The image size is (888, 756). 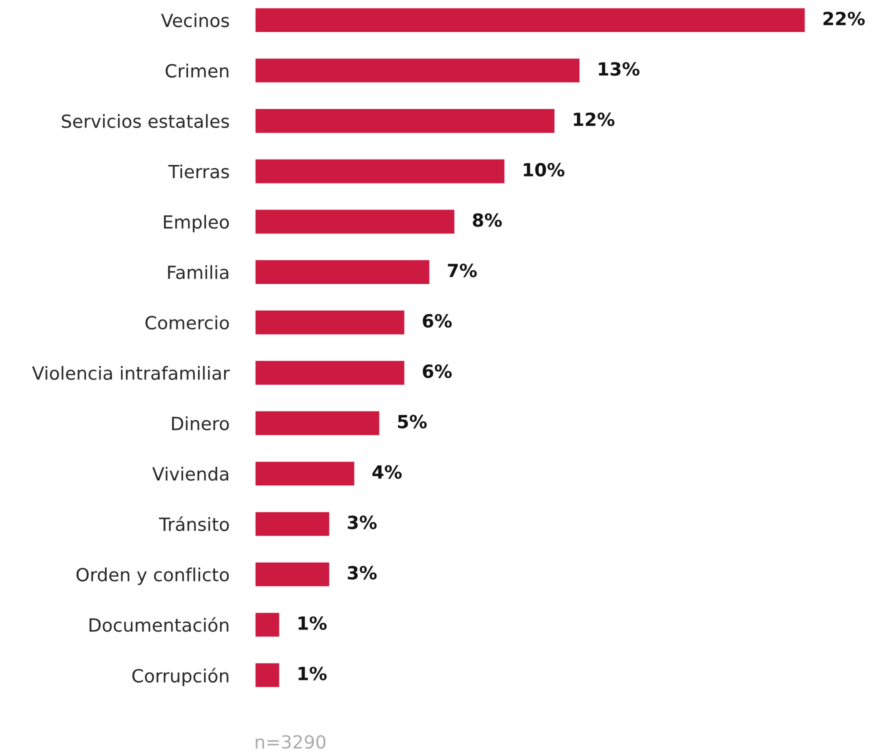 What do you see at coordinates (152, 576) in the screenshot?
I see `y-tick-label: Orden y conflicto` at bounding box center [152, 576].